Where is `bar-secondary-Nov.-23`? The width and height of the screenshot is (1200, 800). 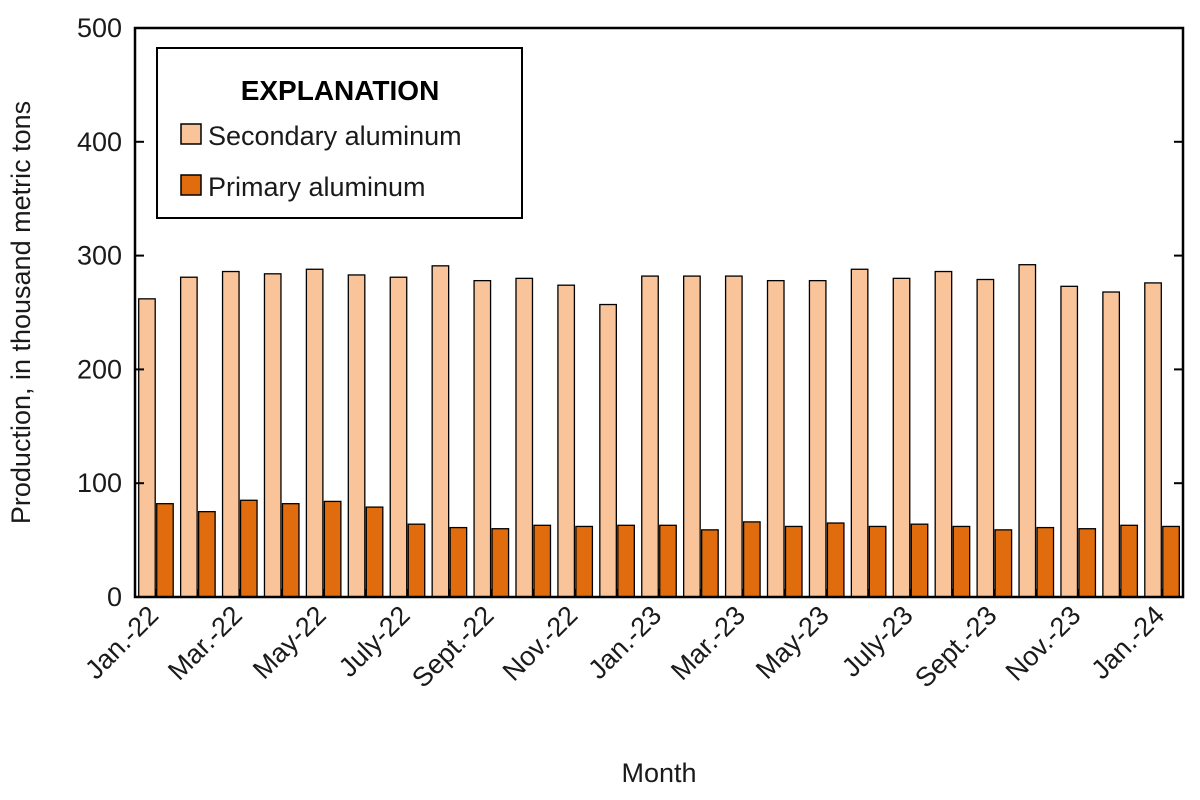
bar-secondary-Nov.-23 is located at coordinates (1069, 441).